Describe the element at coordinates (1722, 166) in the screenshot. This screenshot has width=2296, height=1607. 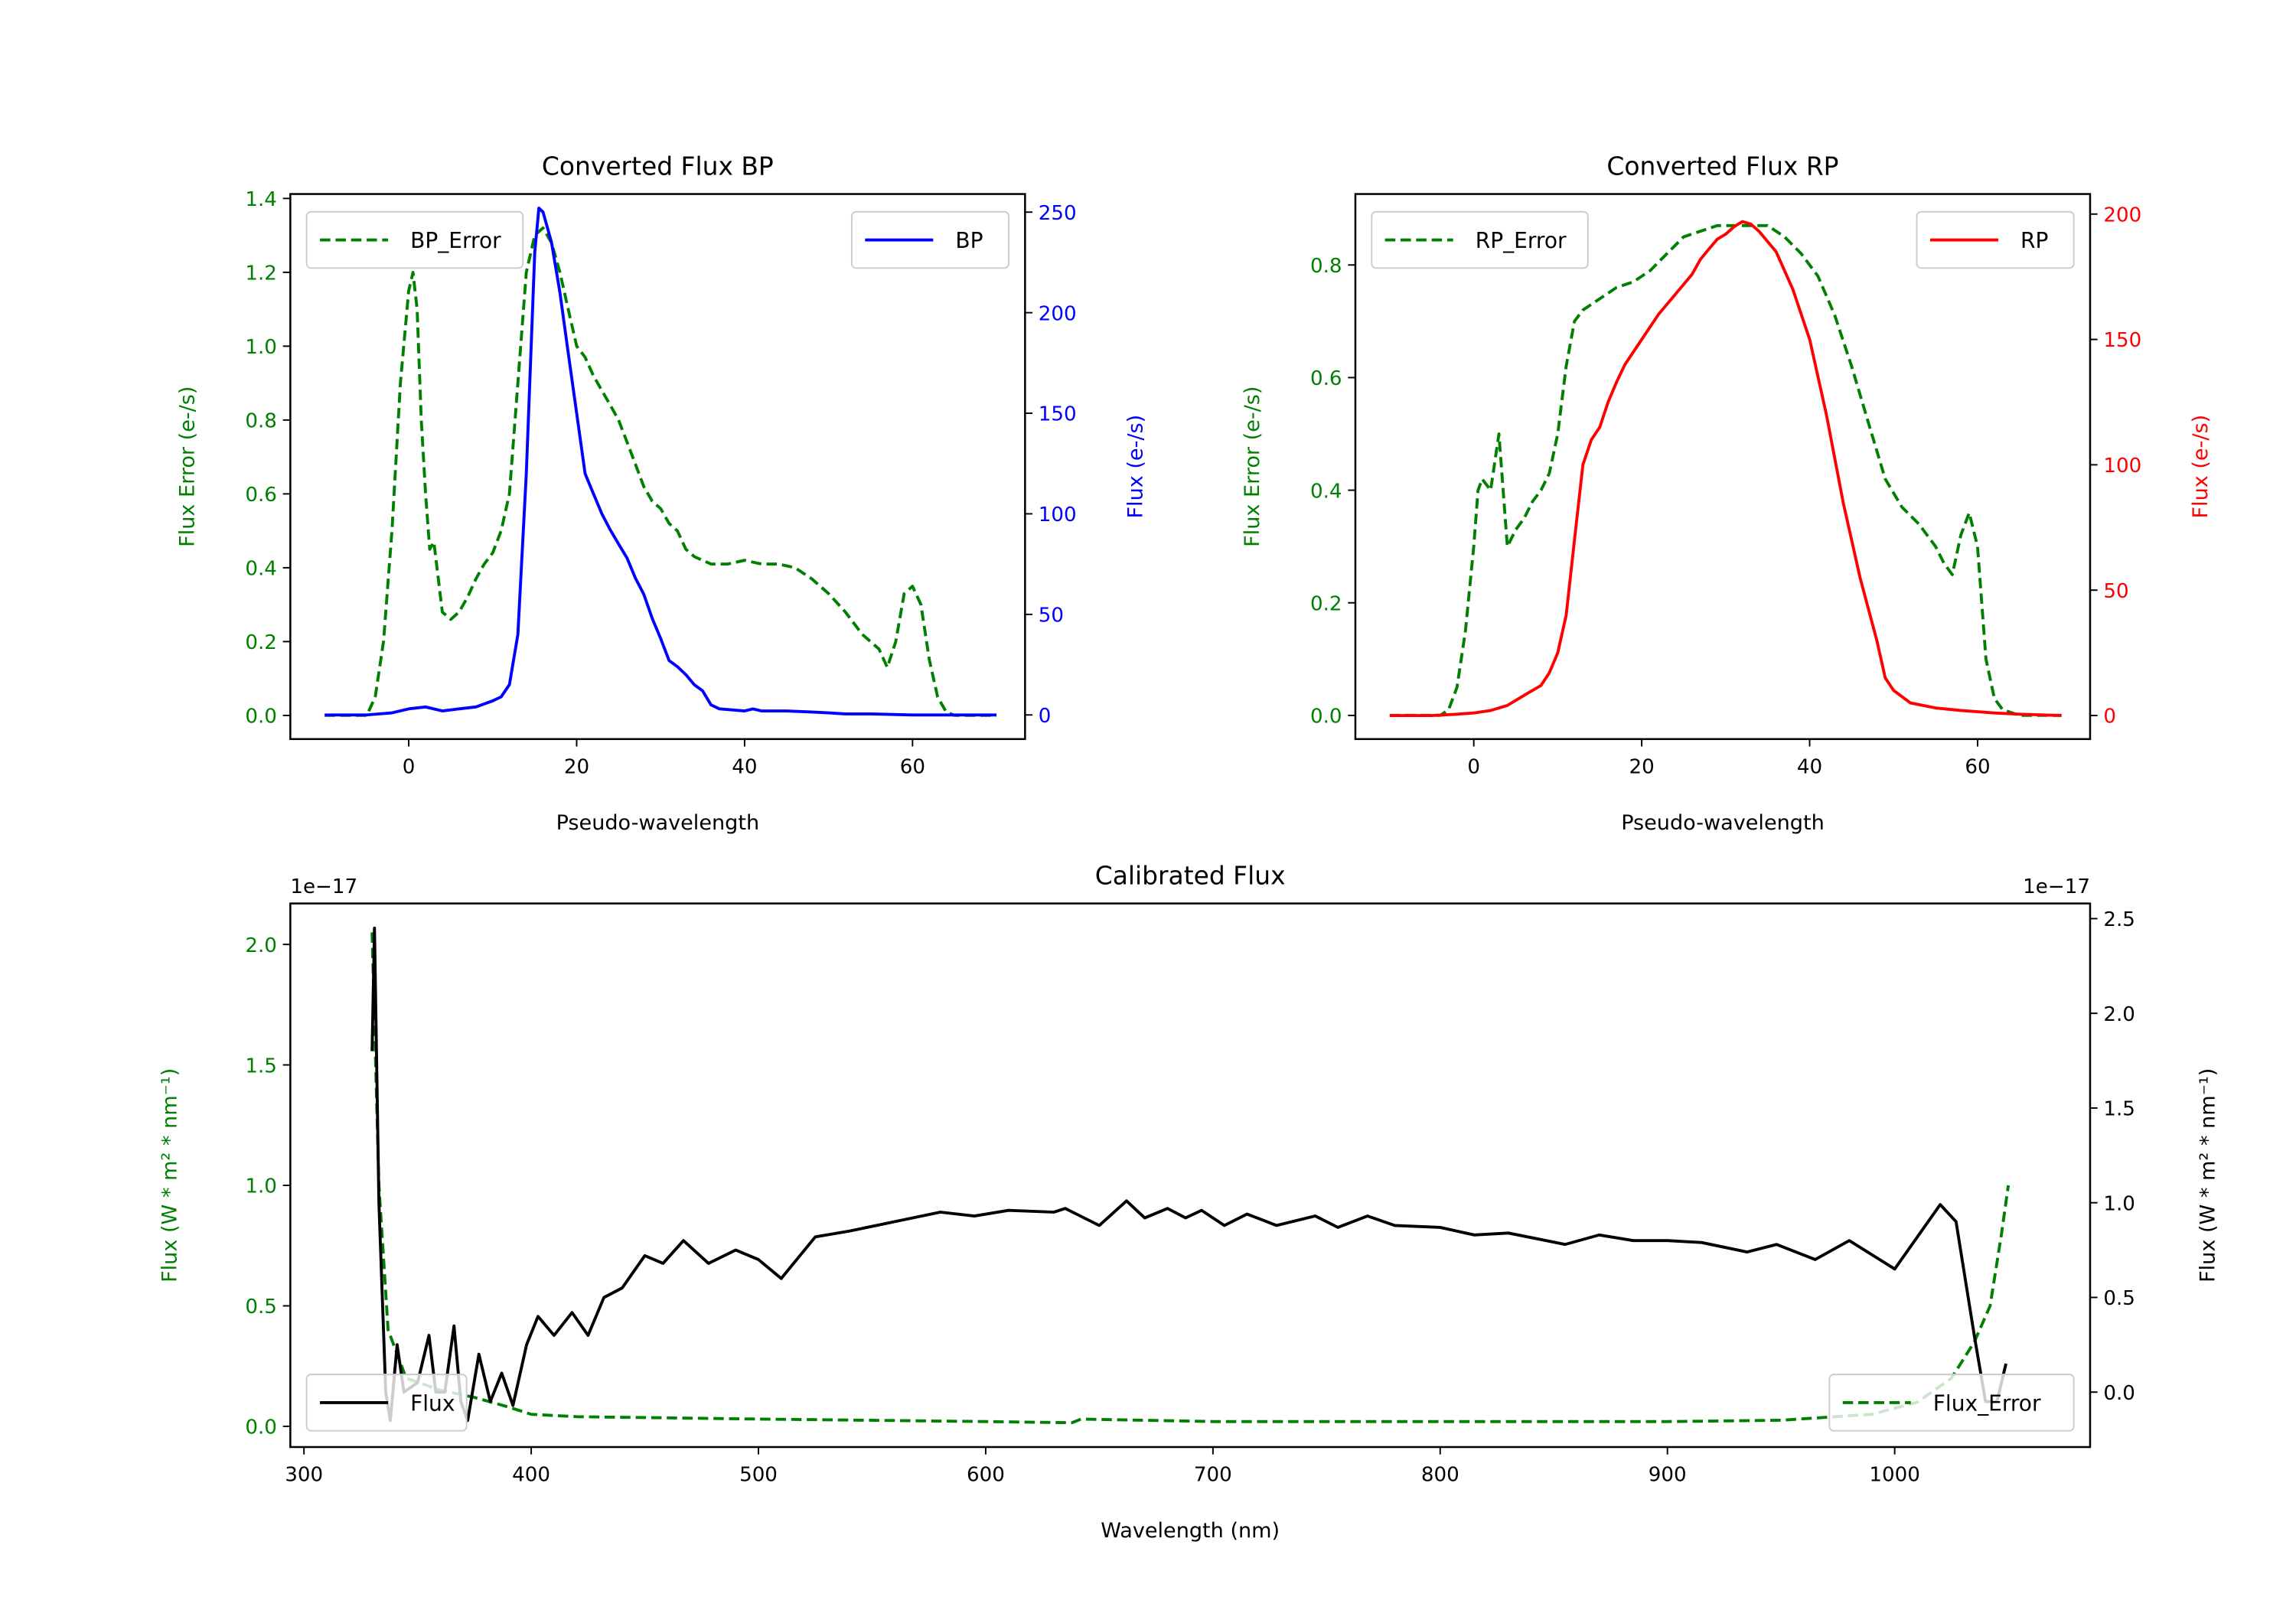
I see `chart-title: Converted Flux RP` at that location.